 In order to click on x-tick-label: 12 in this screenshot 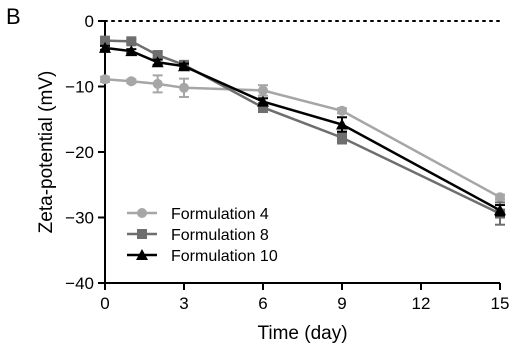, I will do `click(421, 303)`.